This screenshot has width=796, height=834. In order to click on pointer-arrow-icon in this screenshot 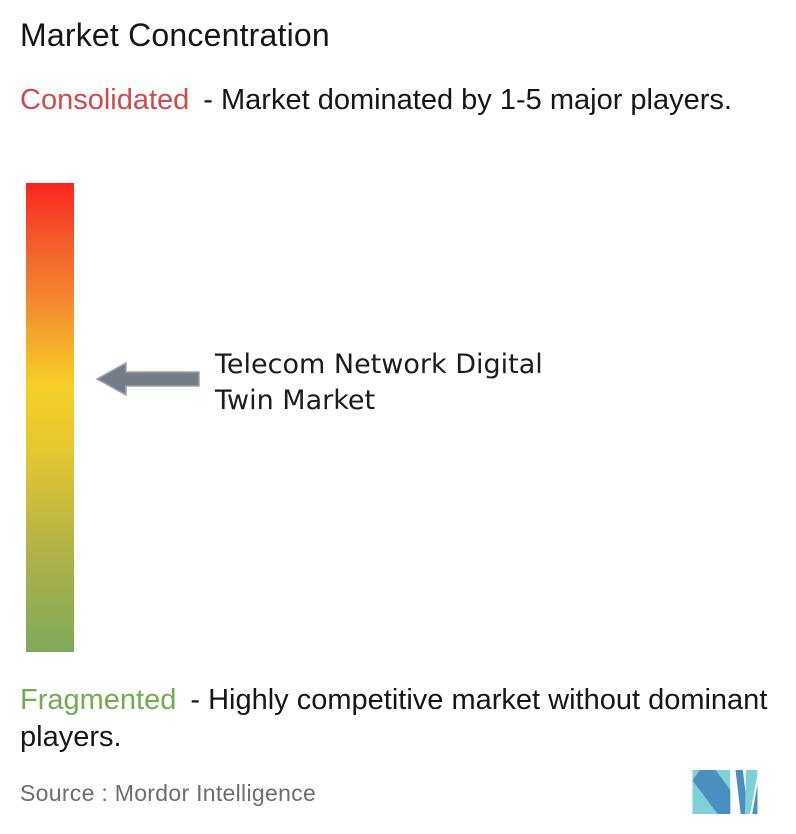, I will do `click(147, 379)`.